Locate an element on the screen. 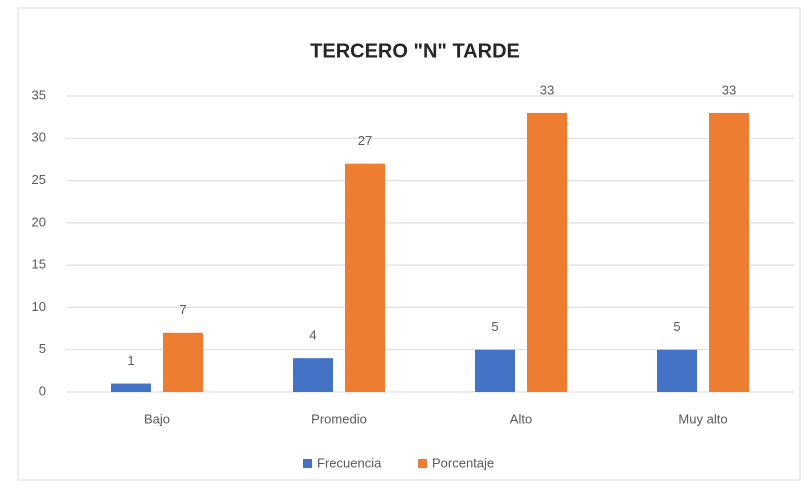  x-tick-label: Bajo is located at coordinates (157, 418).